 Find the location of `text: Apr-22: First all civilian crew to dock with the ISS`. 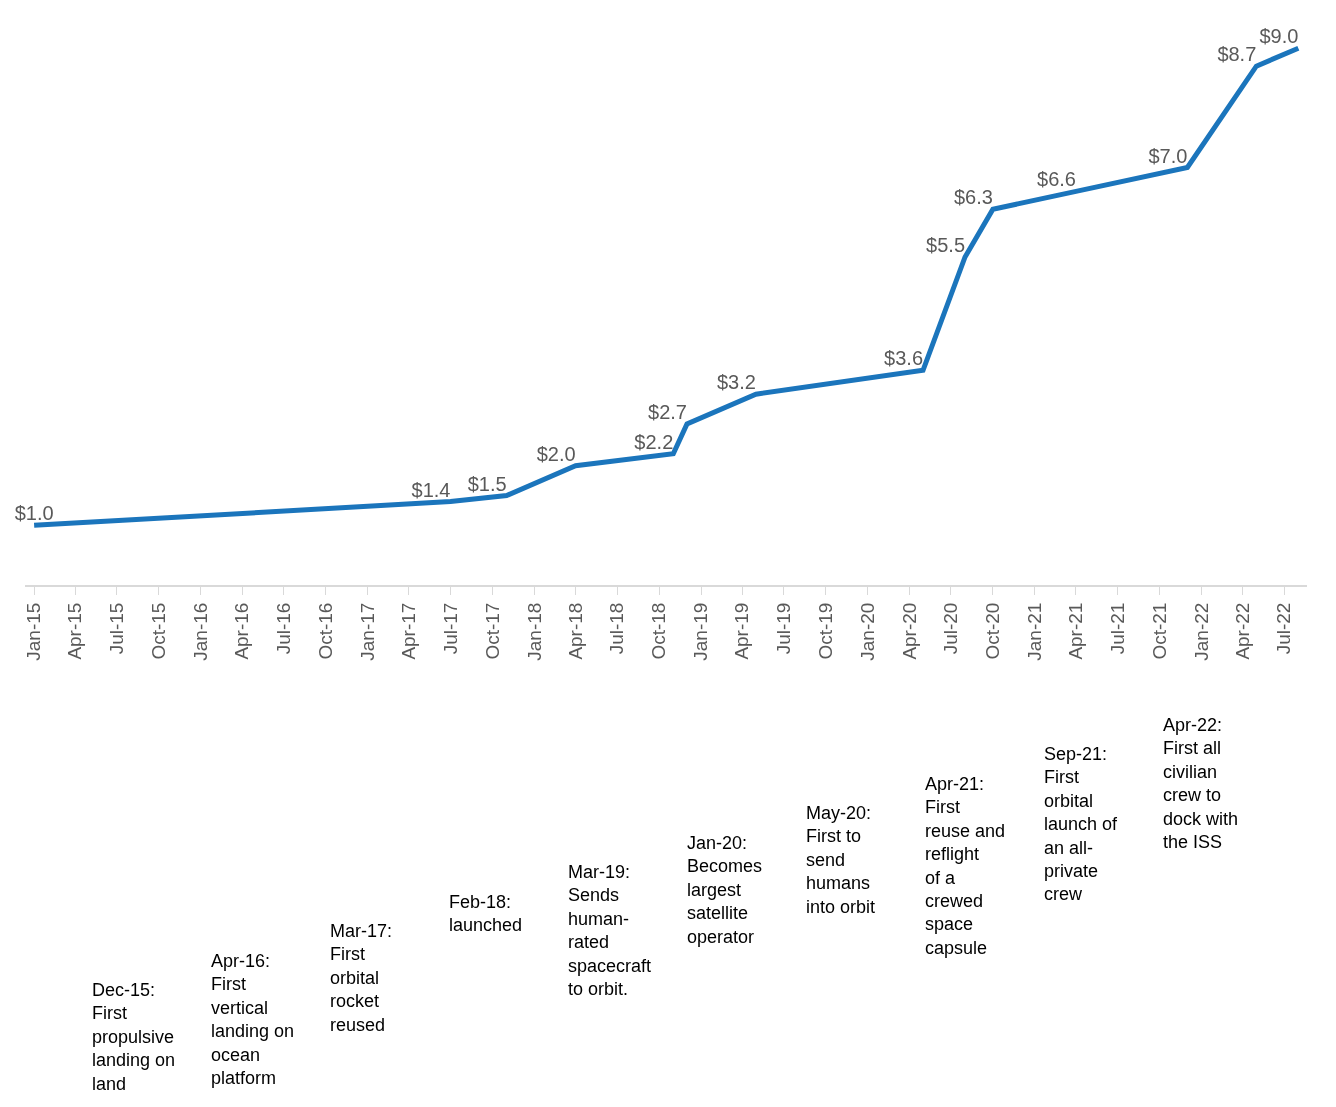

text: Apr-22: First all civilian crew to dock with the ISS is located at coordinates (1201, 783).